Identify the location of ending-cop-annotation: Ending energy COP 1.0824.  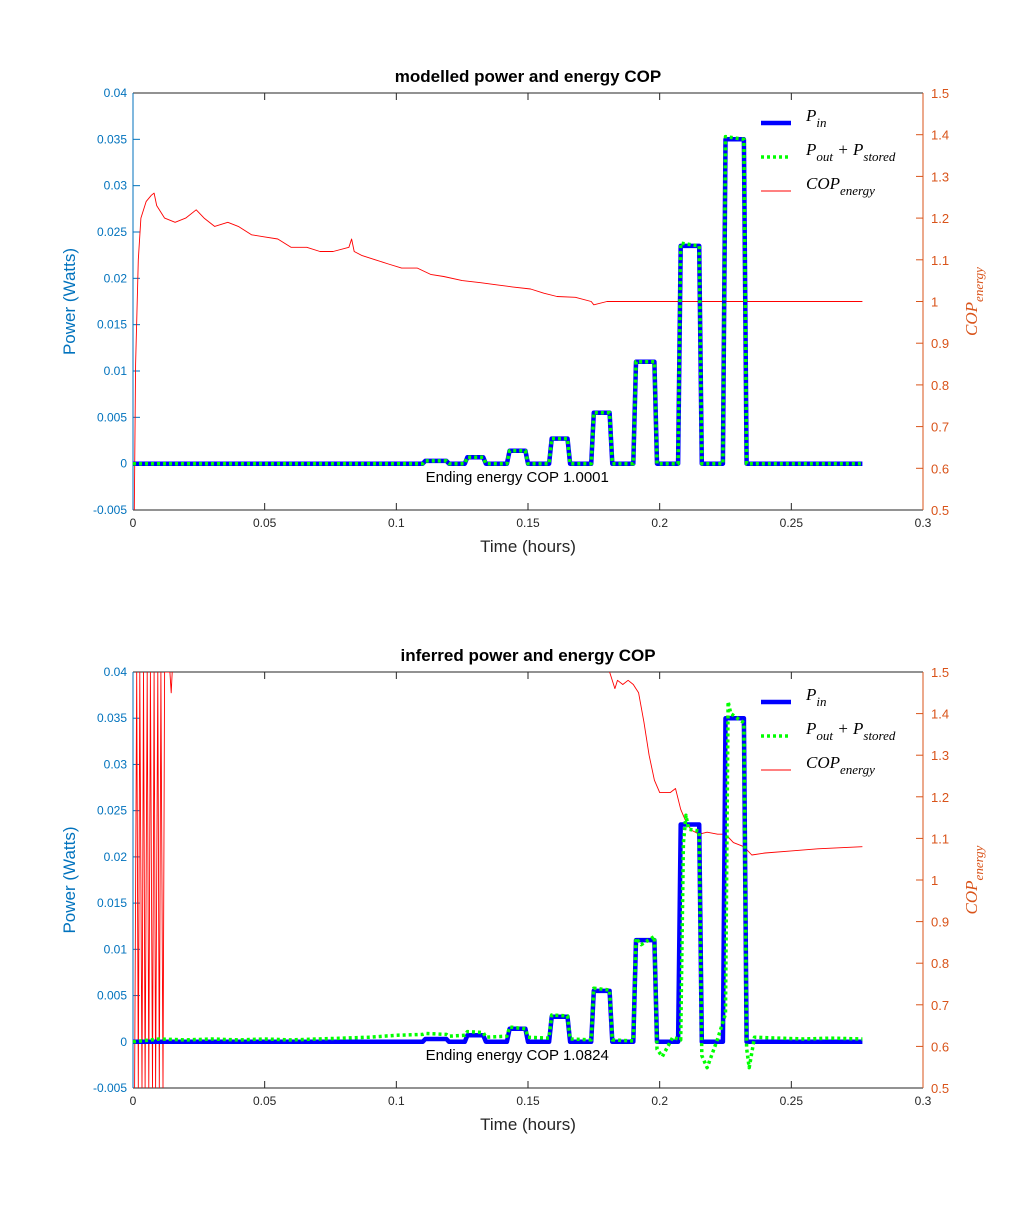
(517, 1055).